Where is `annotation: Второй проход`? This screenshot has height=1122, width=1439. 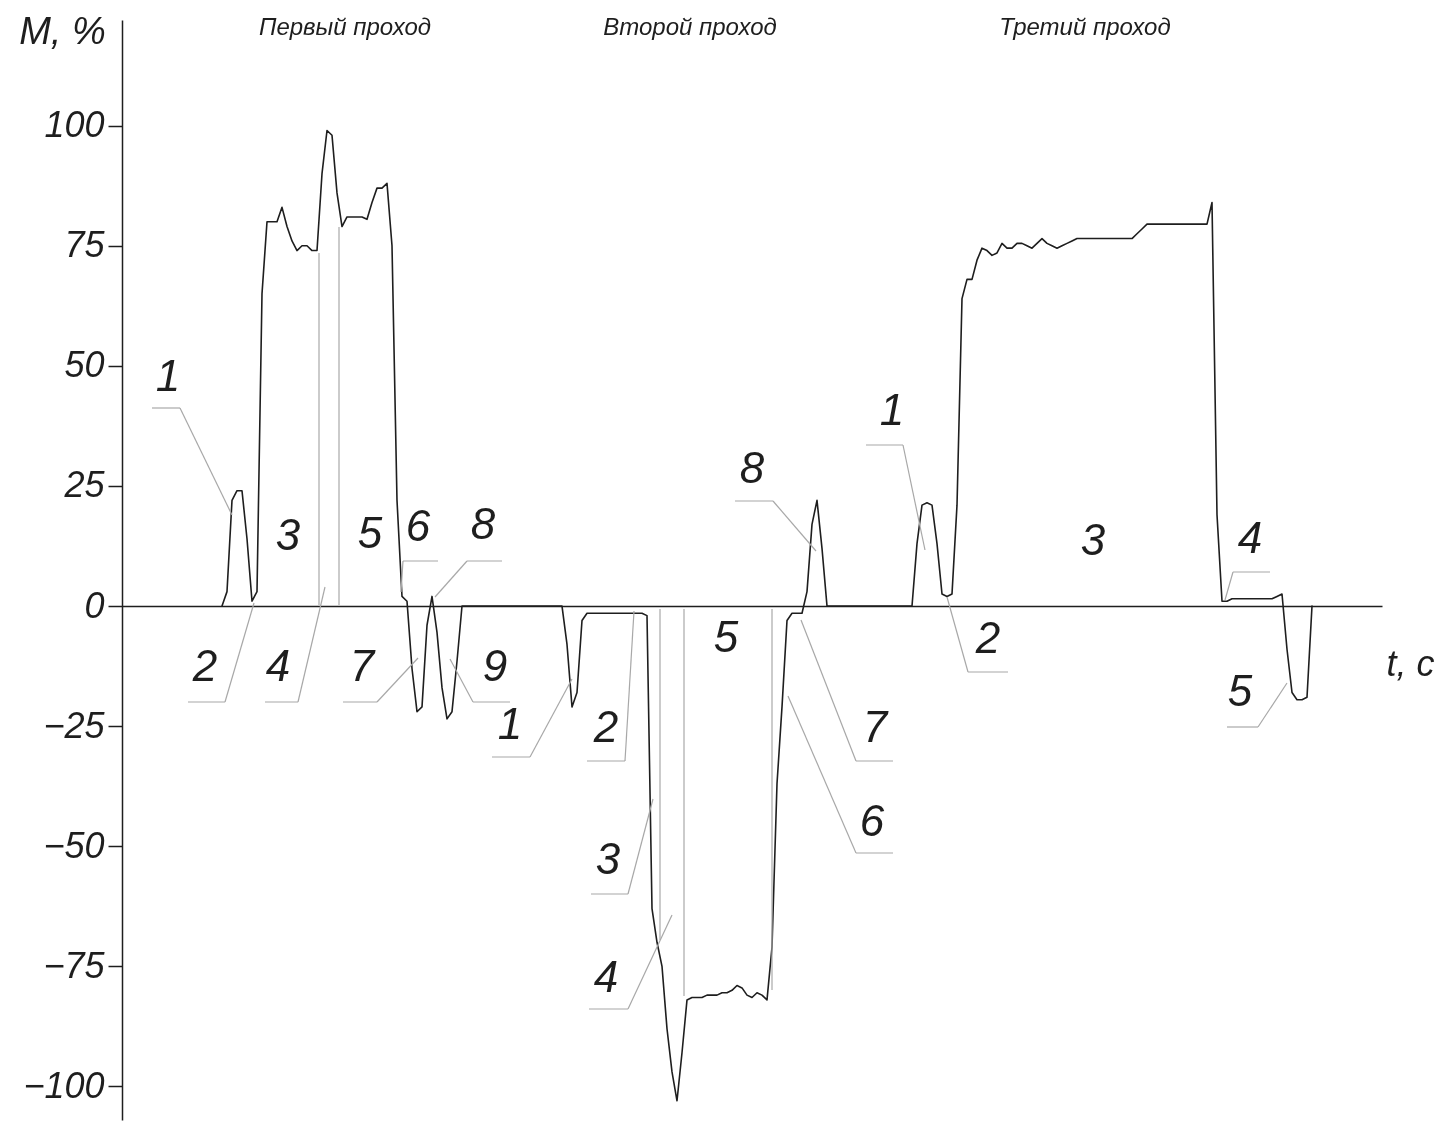
annotation: Второй проход is located at coordinates (690, 26).